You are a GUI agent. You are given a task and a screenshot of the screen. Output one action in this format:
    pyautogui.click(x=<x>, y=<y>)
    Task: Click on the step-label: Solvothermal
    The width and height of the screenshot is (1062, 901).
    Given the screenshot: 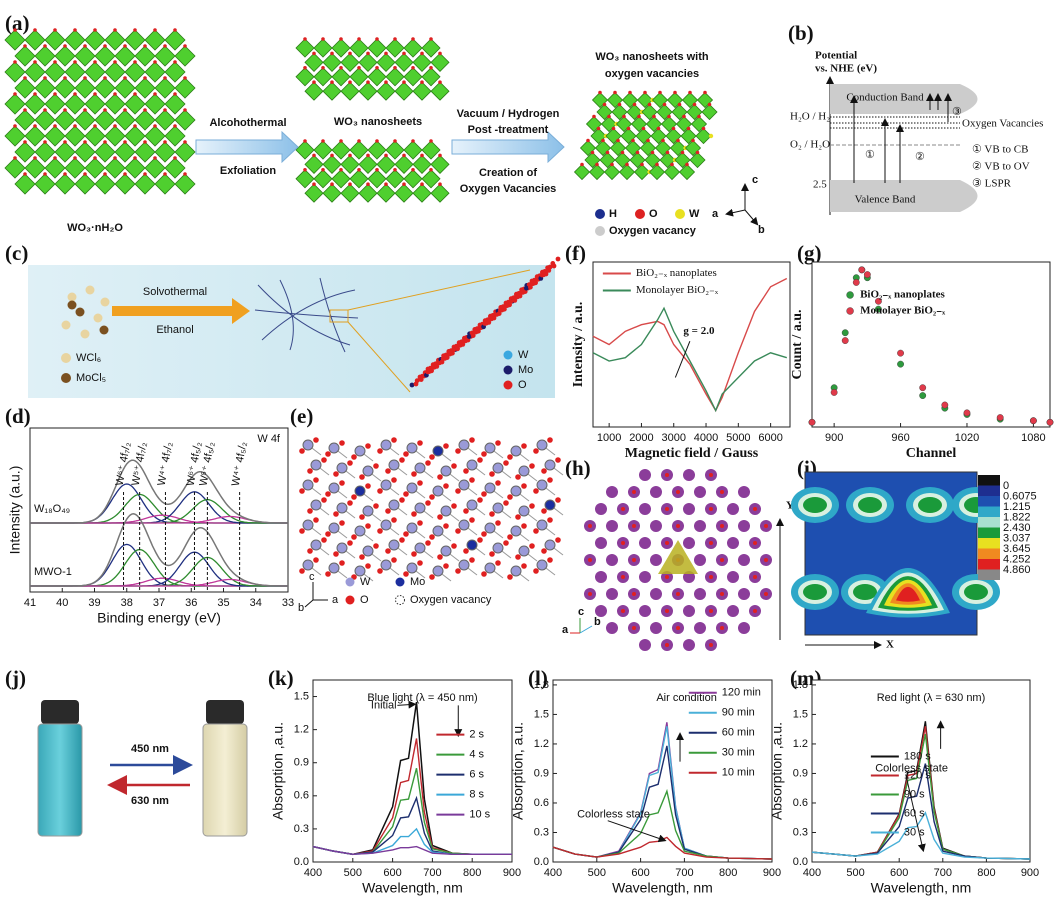 What is the action you would take?
    pyautogui.click(x=175, y=292)
    